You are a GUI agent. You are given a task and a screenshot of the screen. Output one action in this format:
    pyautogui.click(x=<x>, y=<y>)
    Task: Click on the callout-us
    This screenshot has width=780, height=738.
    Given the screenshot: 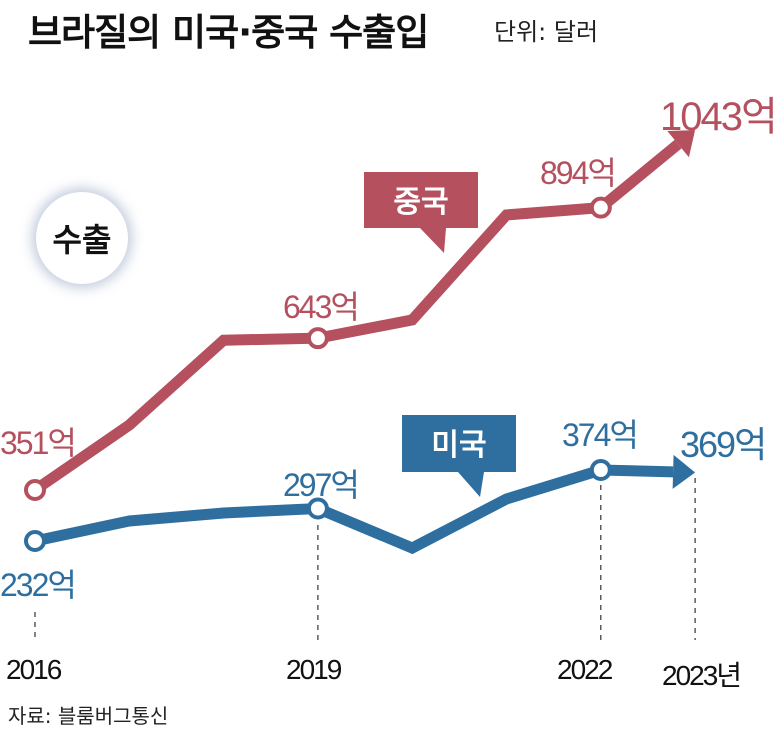 What is the action you would take?
    pyautogui.click(x=459, y=456)
    